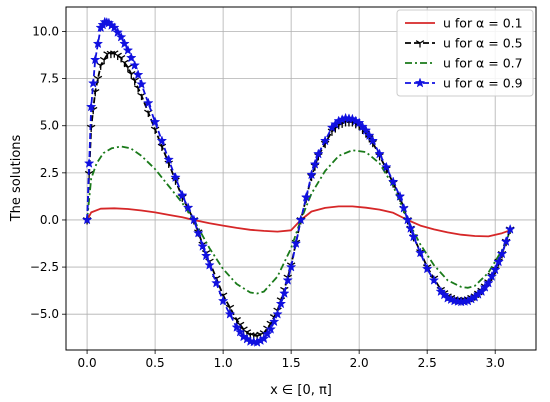 This screenshot has height=402, width=550. I want to click on x-tick-label: 3.0, so click(495, 363).